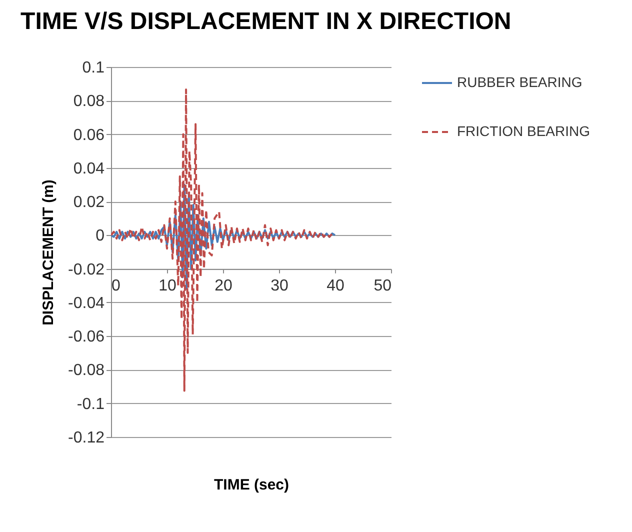  Describe the element at coordinates (116, 285) in the screenshot. I see `x-tick-label: 0` at that location.